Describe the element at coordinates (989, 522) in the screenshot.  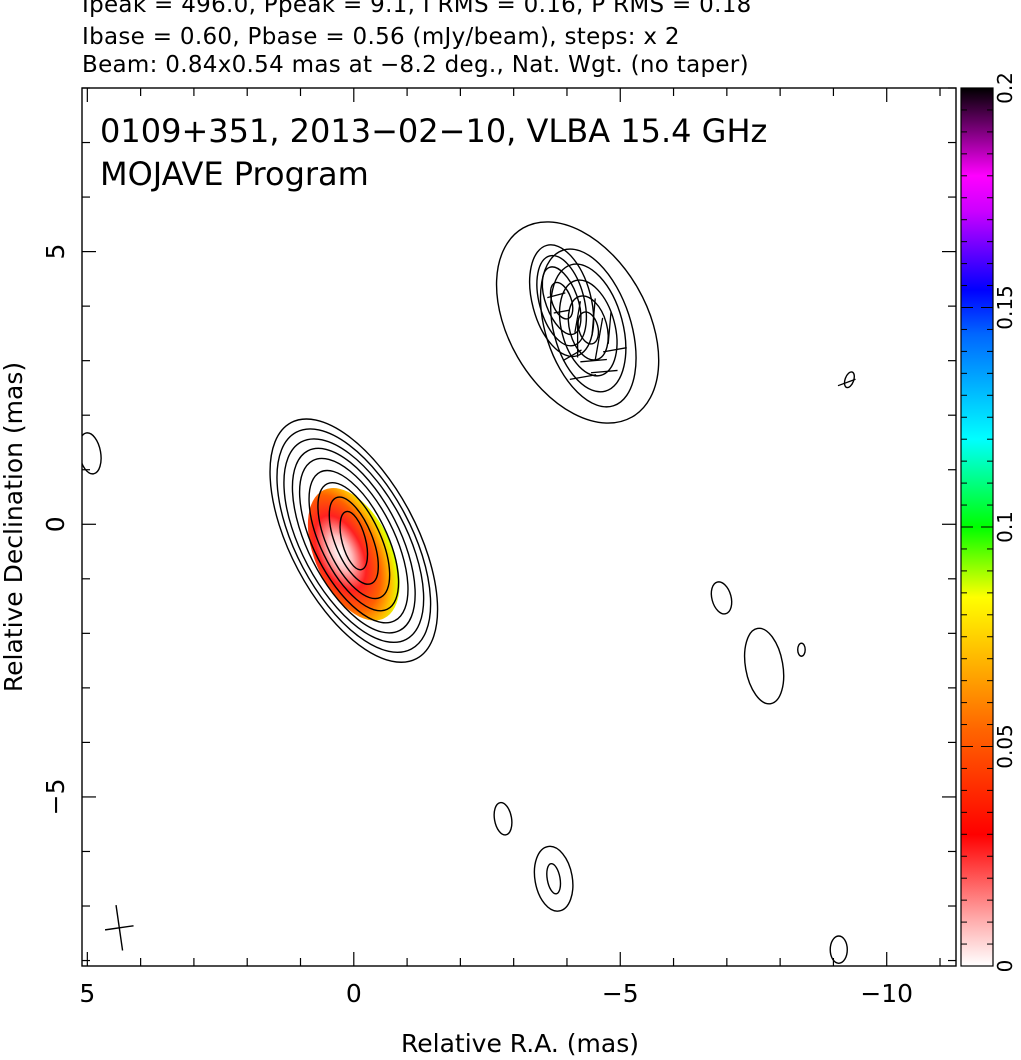
I see `colorbar-ticks: 0 0.05 0.1 0.15 0.2` at that location.